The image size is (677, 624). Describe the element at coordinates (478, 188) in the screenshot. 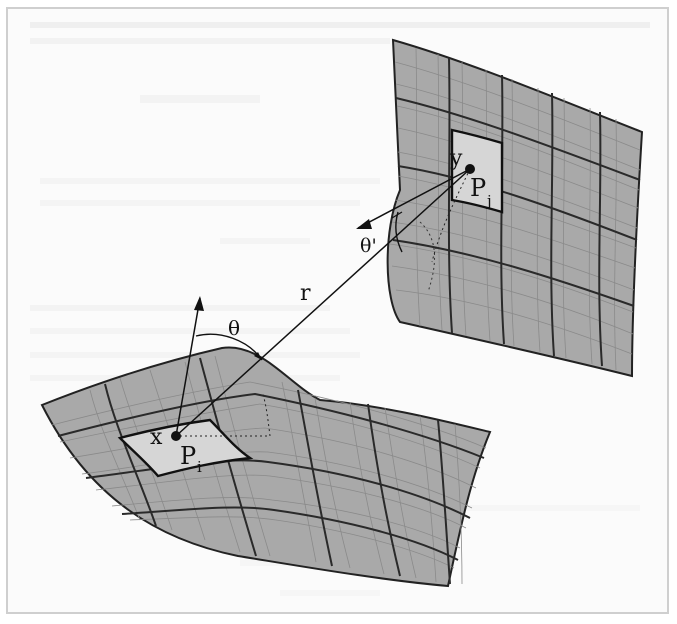

I see `label-patch-pj: P` at that location.